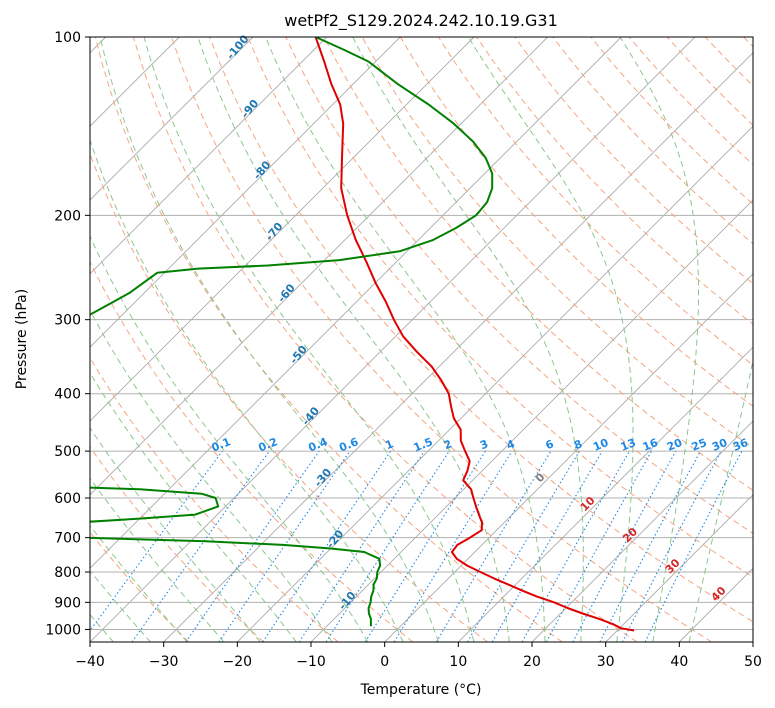  Describe the element at coordinates (238, 662) in the screenshot. I see `x-tick-label: −20` at that location.